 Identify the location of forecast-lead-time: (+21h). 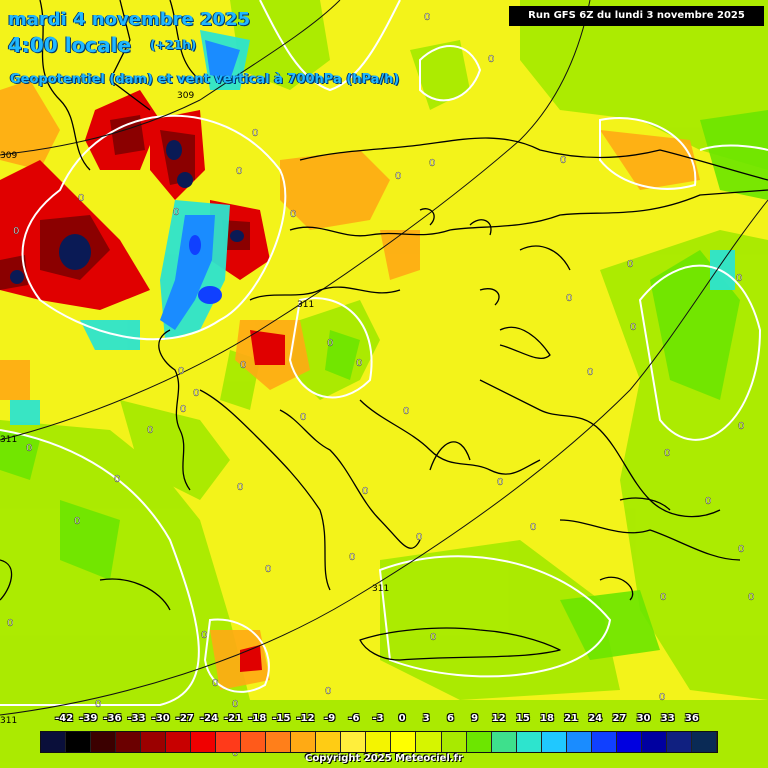
(173, 45).